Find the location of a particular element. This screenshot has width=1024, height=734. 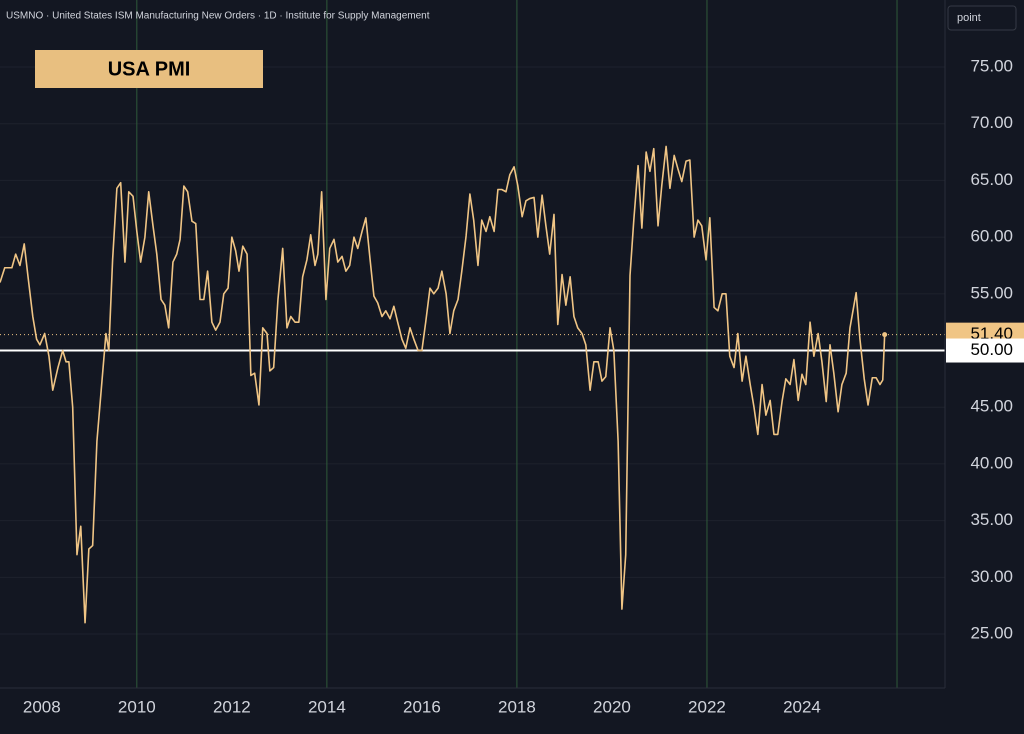

x-tick-label: 2010 is located at coordinates (137, 706).